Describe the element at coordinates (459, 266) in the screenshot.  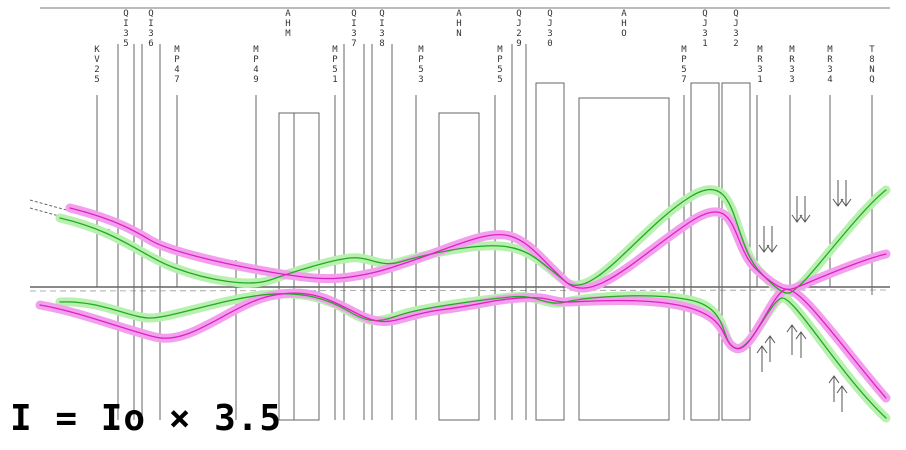
I see `dipole-ahn` at that location.